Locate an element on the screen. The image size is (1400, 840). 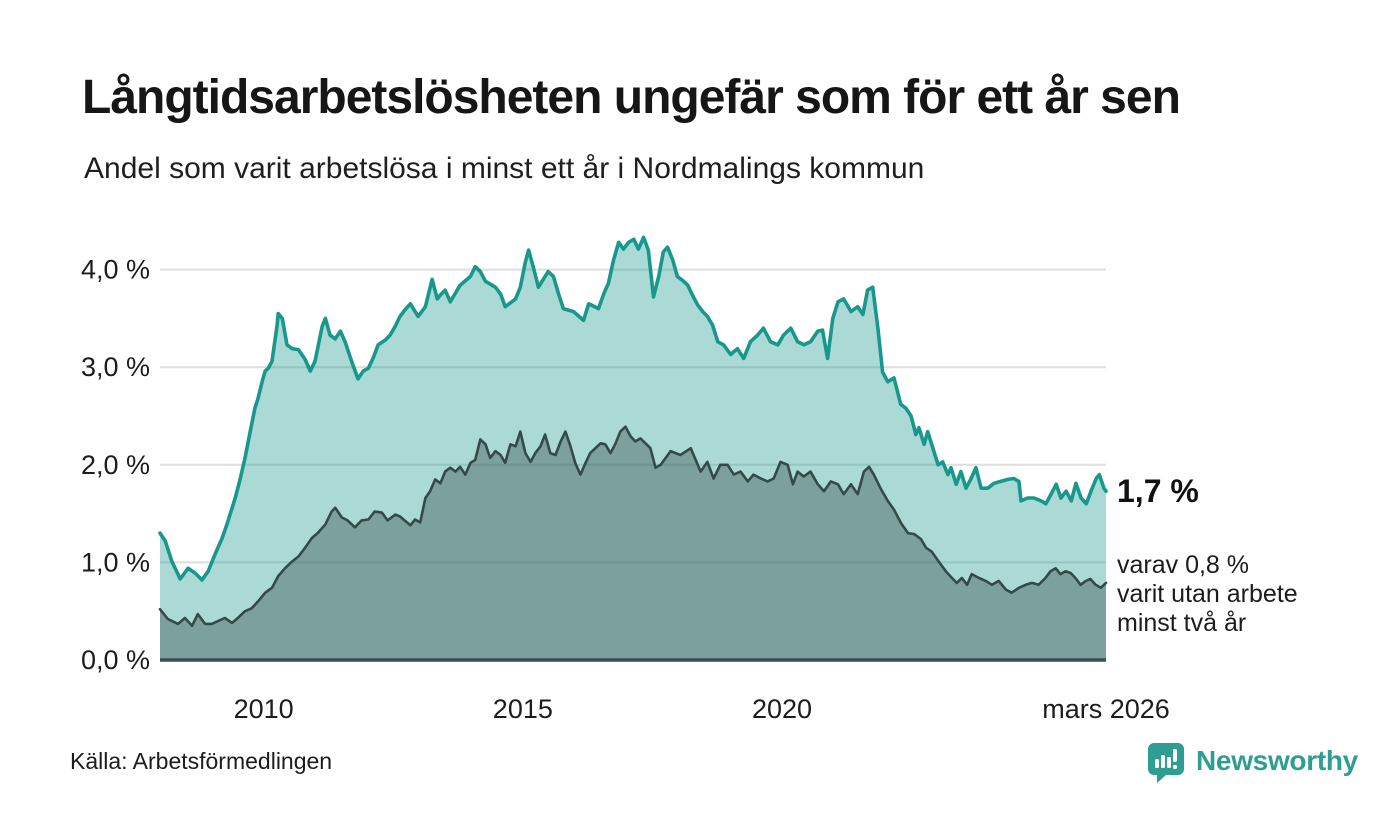
x-tick-label: mars 2026 is located at coordinates (1106, 709).